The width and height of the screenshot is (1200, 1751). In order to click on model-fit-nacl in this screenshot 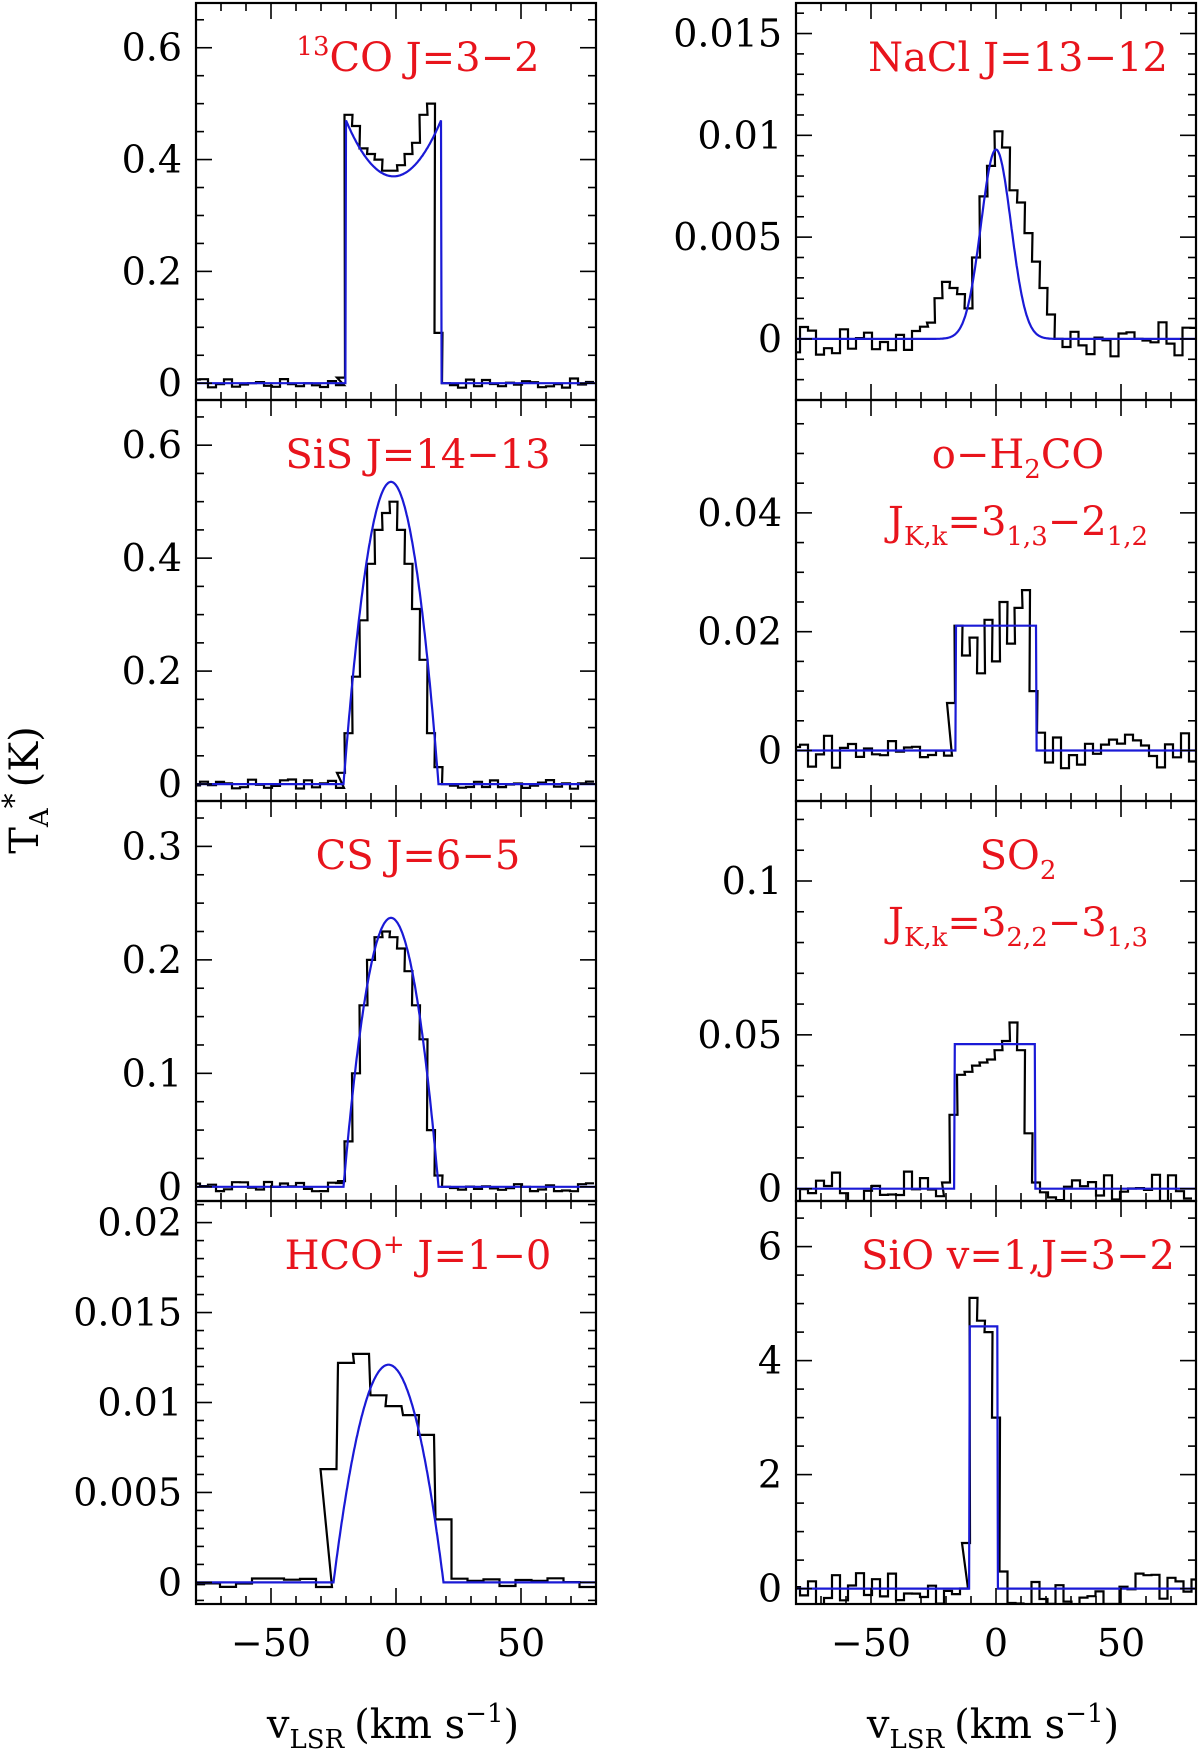, I will do `click(996, 244)`.